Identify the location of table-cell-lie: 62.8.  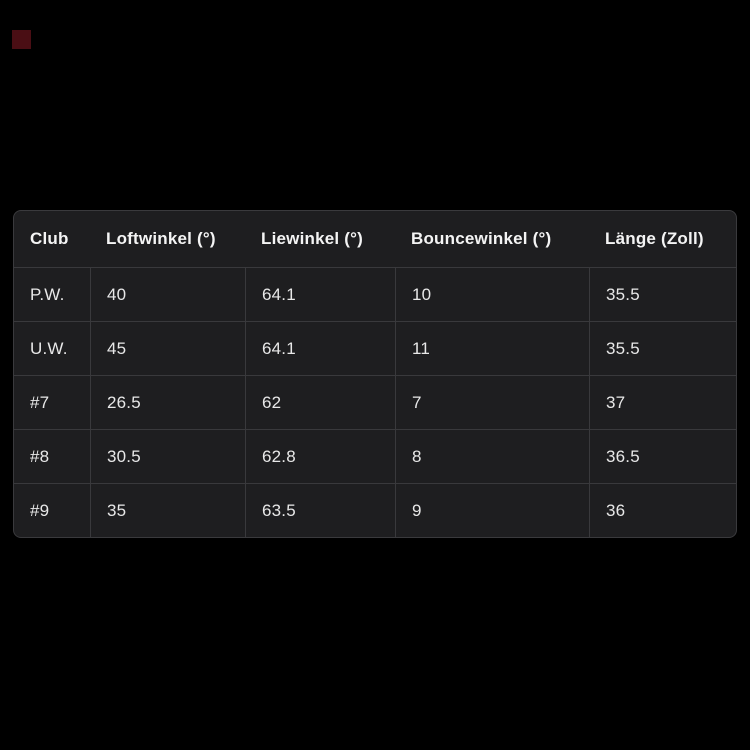
(320, 456).